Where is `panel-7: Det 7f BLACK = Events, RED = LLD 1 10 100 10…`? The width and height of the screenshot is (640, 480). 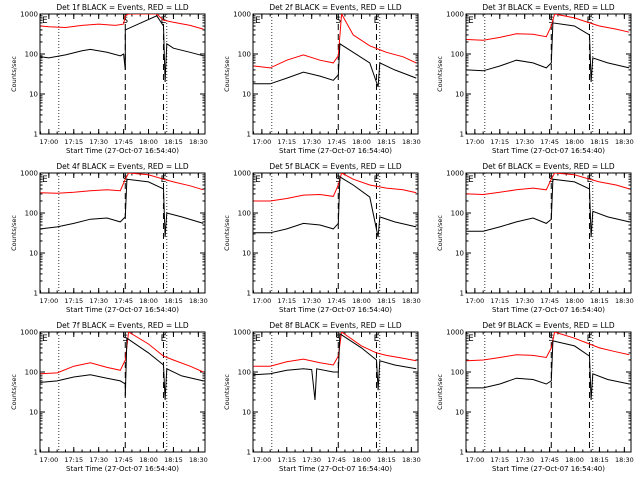
panel-7: Det 7f BLACK = Events, RED = LLD 1 10 100 10… is located at coordinates (109, 397).